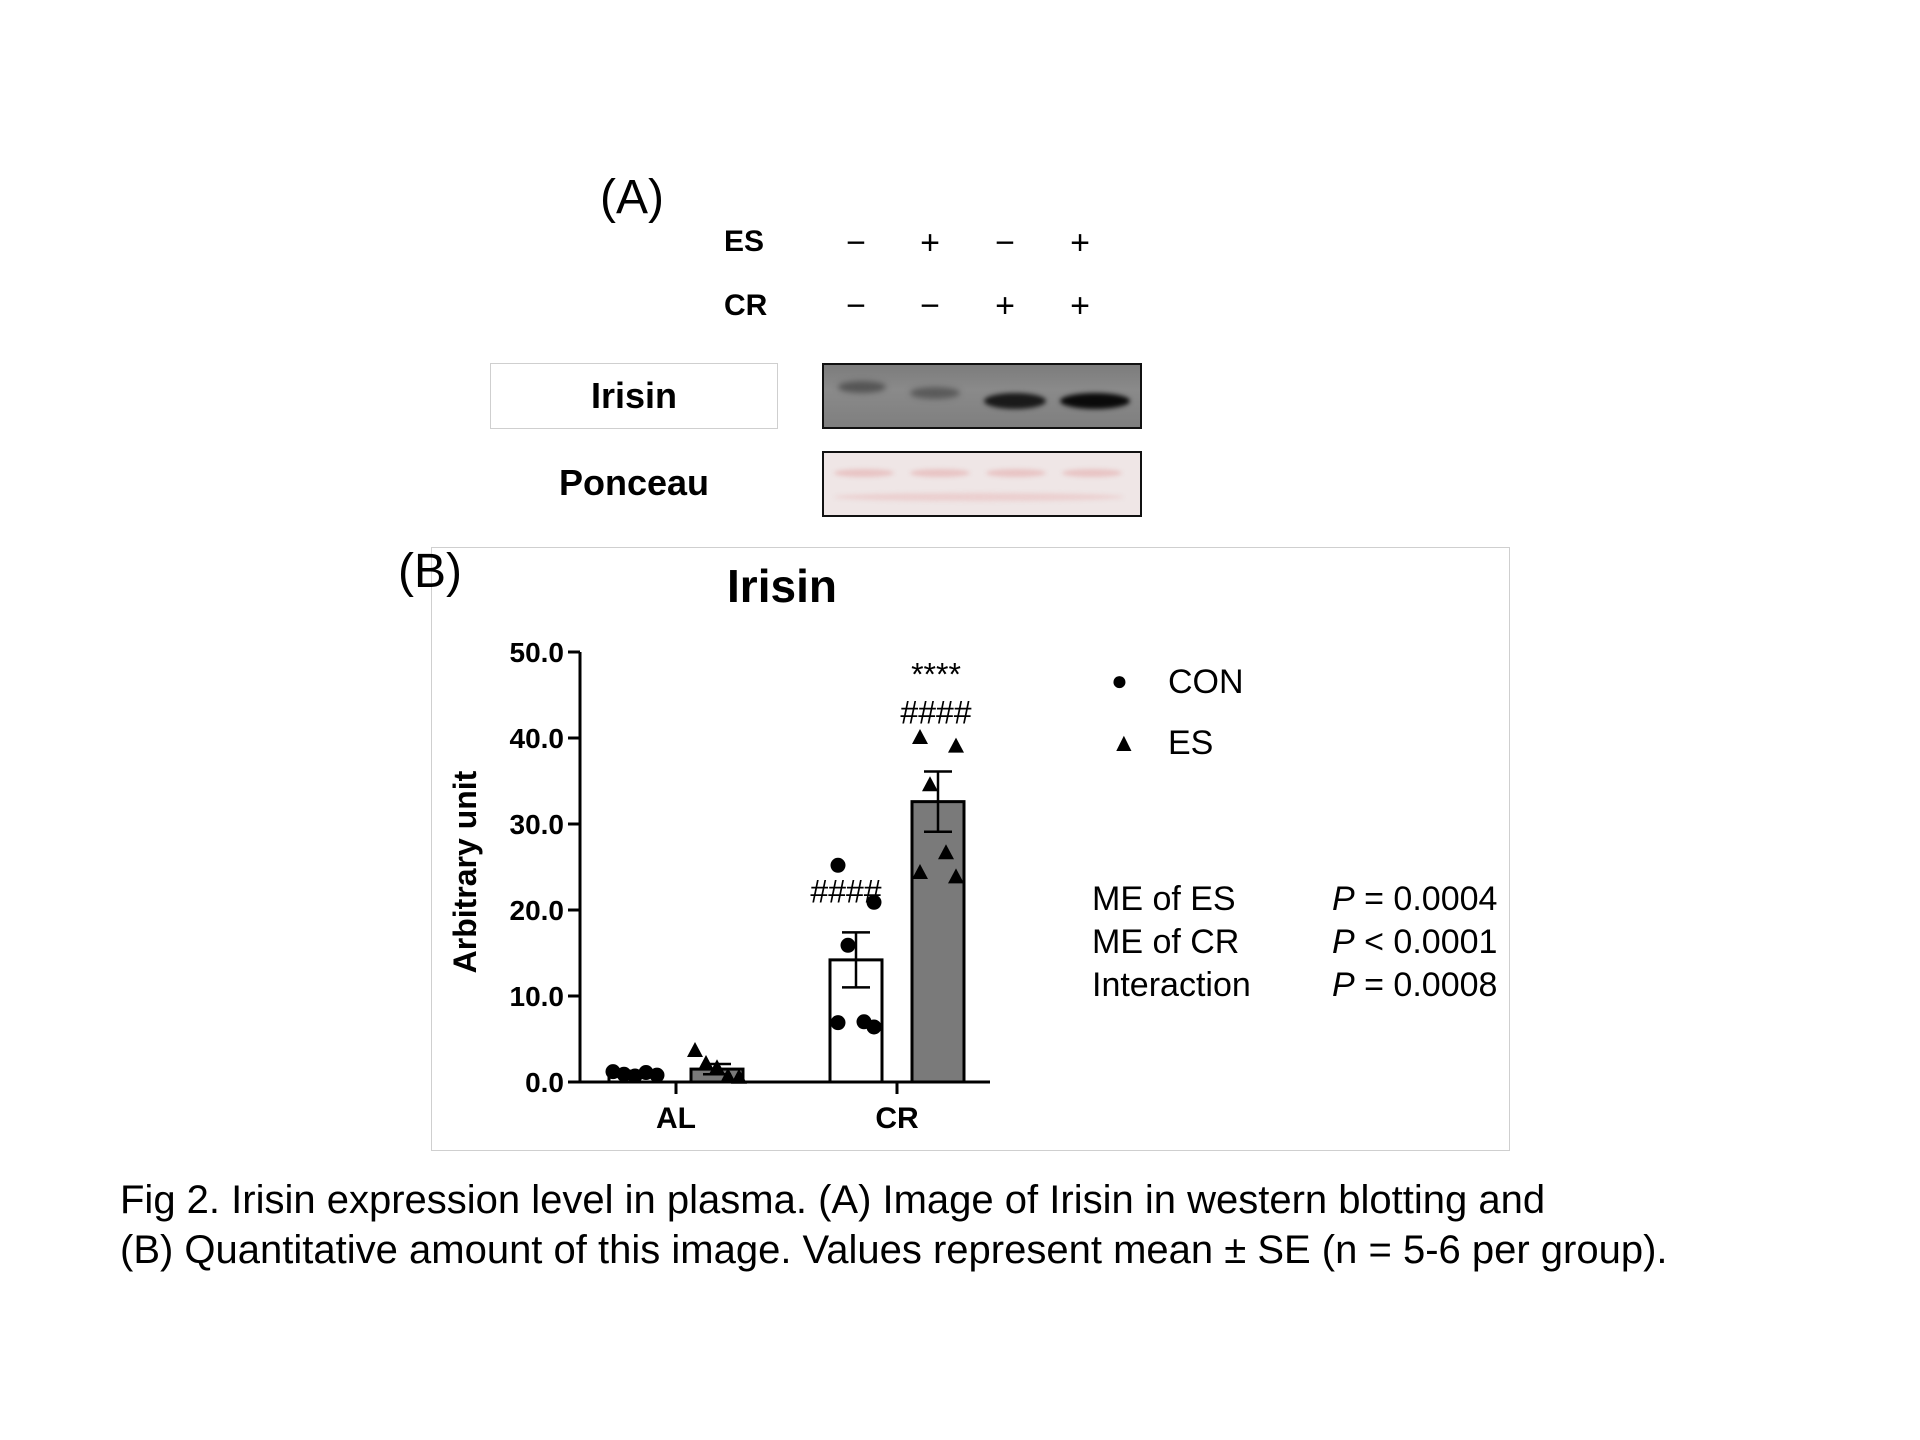 The width and height of the screenshot is (1920, 1440). Describe the element at coordinates (634, 482) in the screenshot. I see `ponceau-blot-label: Ponceau` at that location.